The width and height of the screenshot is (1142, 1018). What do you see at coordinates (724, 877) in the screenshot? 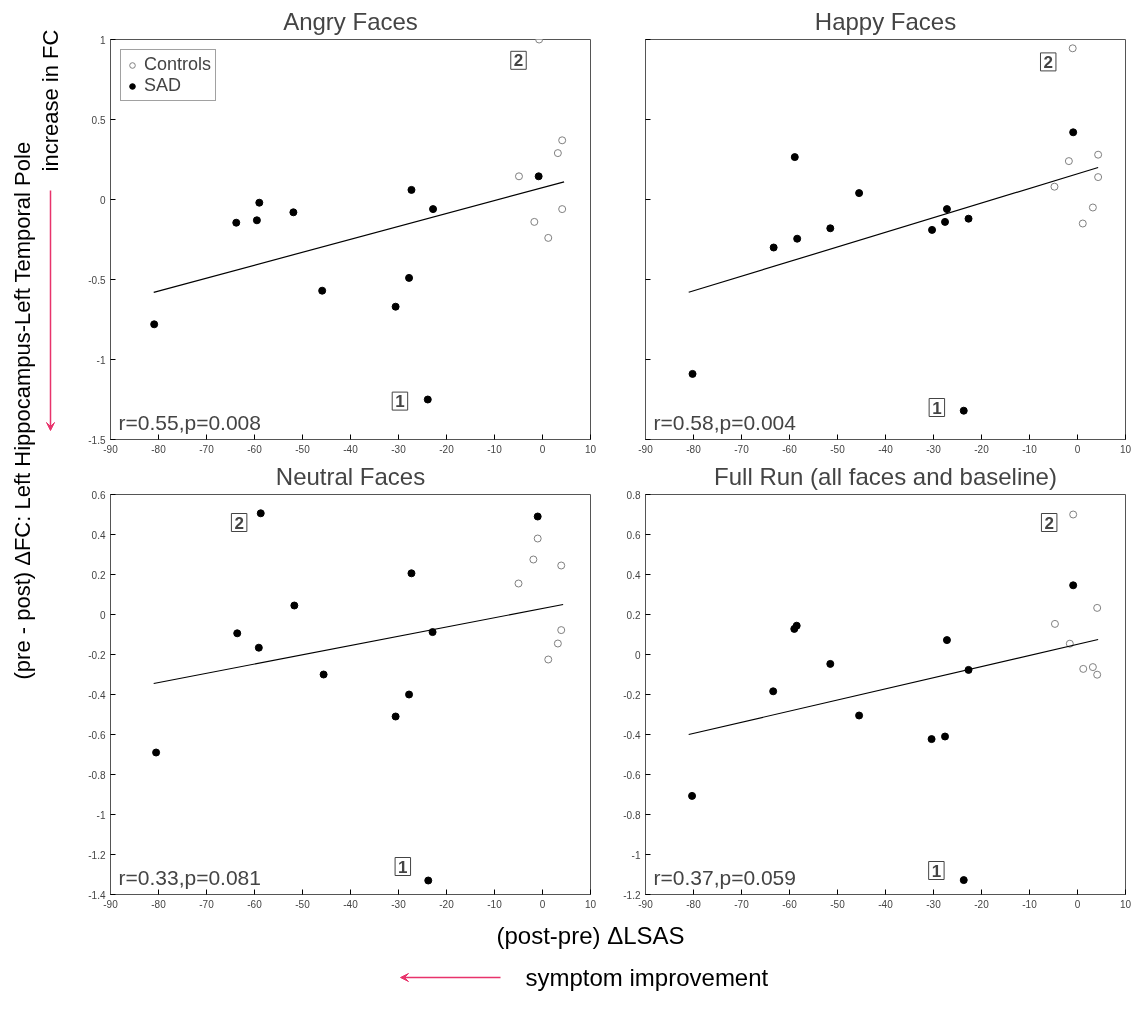
I see `annotation: r=0.37,p=0.059` at bounding box center [724, 877].